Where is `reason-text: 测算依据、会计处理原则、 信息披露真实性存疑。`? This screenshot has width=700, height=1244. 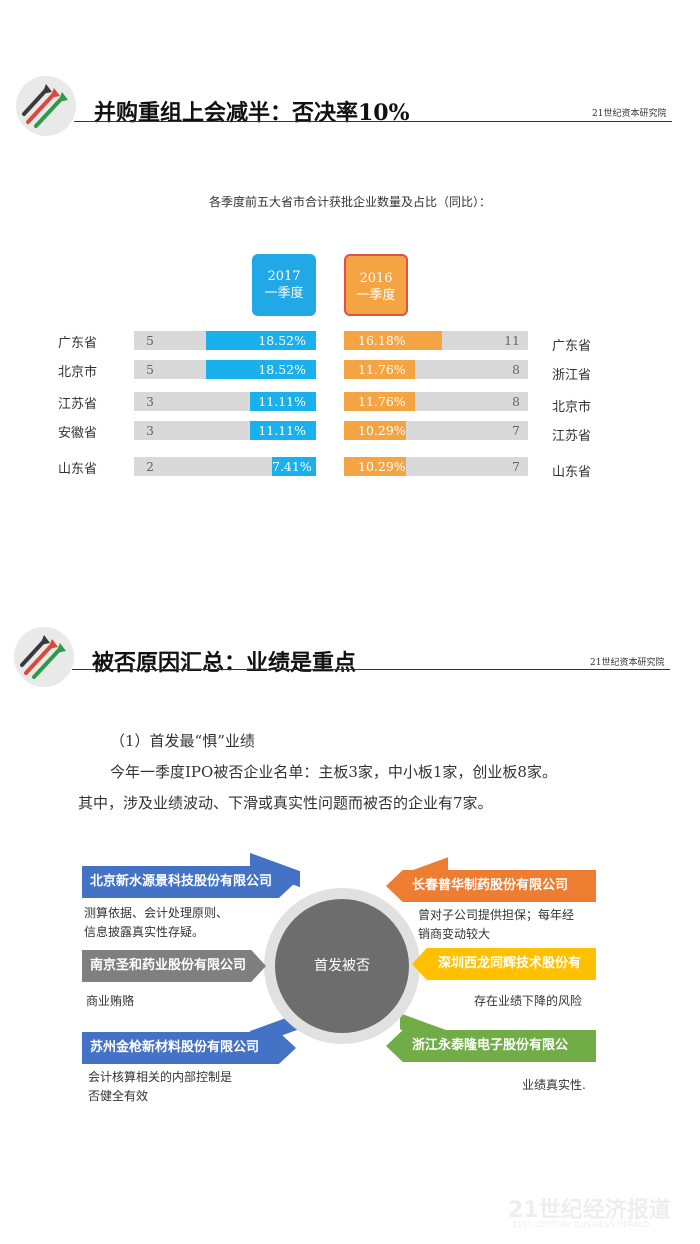
reason-text: 测算依据、会计处理原则、 信息披露真实性存疑。 is located at coordinates (156, 923).